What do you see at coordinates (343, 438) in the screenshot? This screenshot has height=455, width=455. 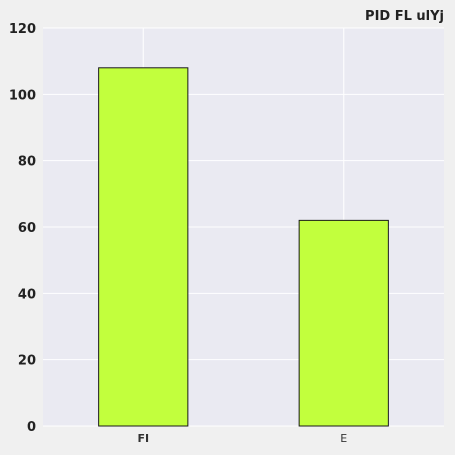 I see `x-tick-label: E` at bounding box center [343, 438].